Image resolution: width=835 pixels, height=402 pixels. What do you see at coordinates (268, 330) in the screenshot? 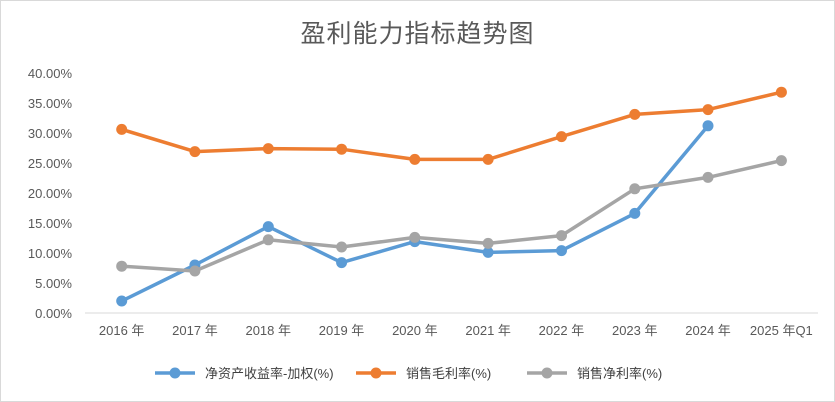
I see `x-tick-label: 2018 年` at bounding box center [268, 330].